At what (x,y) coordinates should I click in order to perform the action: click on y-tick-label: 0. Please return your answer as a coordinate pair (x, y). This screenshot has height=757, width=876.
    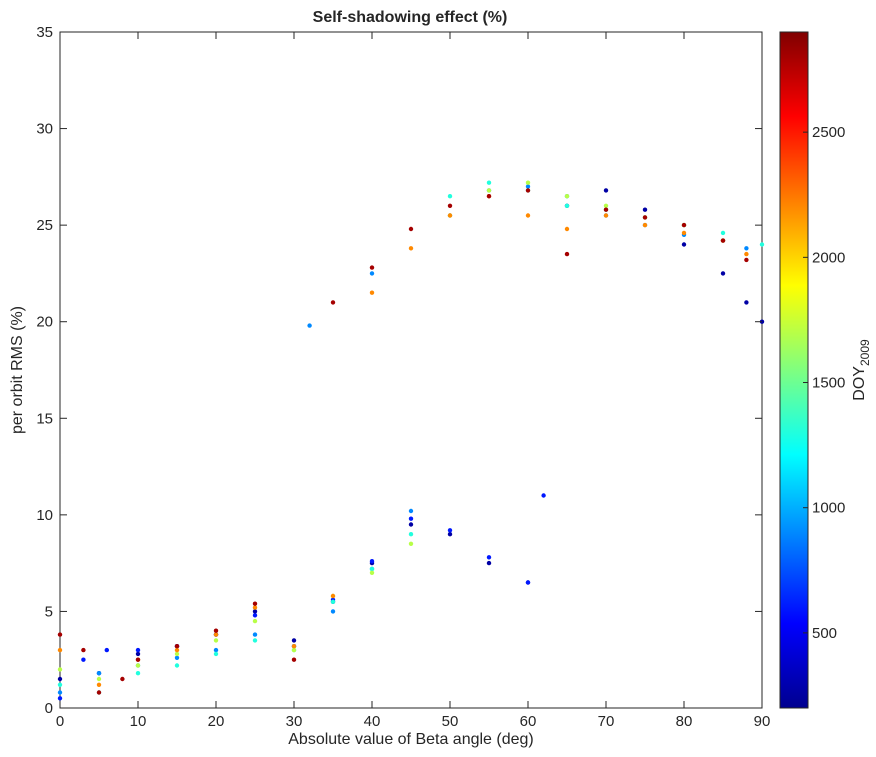
    Looking at the image, I should click on (49, 708).